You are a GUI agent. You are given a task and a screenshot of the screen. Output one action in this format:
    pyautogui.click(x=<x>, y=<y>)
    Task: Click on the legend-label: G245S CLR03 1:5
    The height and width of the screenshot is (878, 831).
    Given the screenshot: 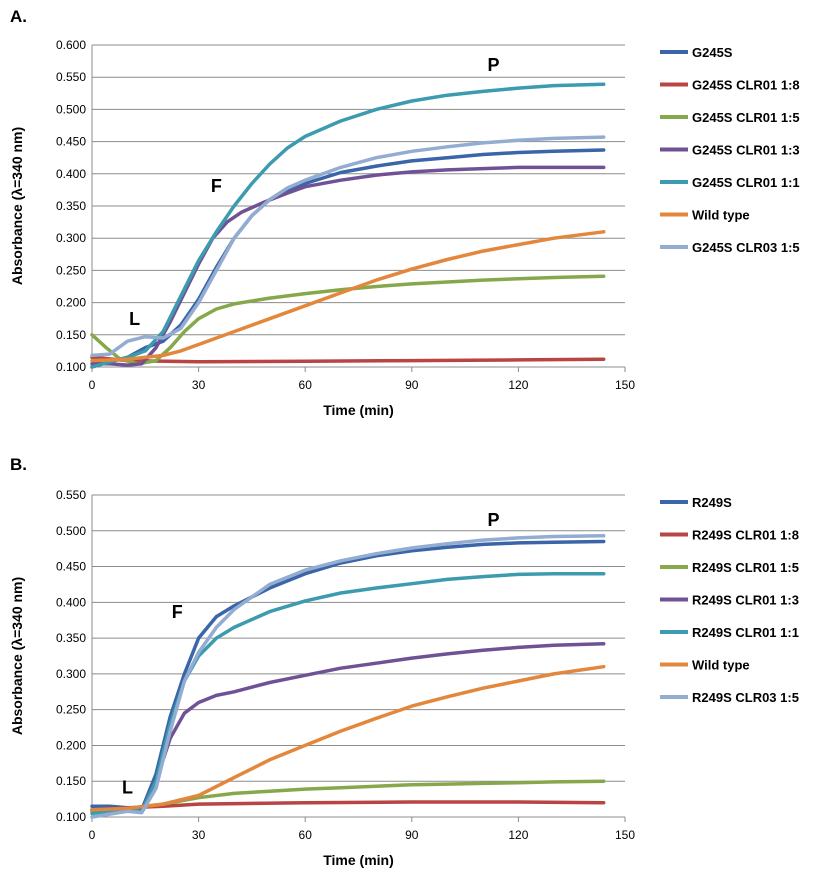 What is the action you would take?
    pyautogui.click(x=746, y=247)
    